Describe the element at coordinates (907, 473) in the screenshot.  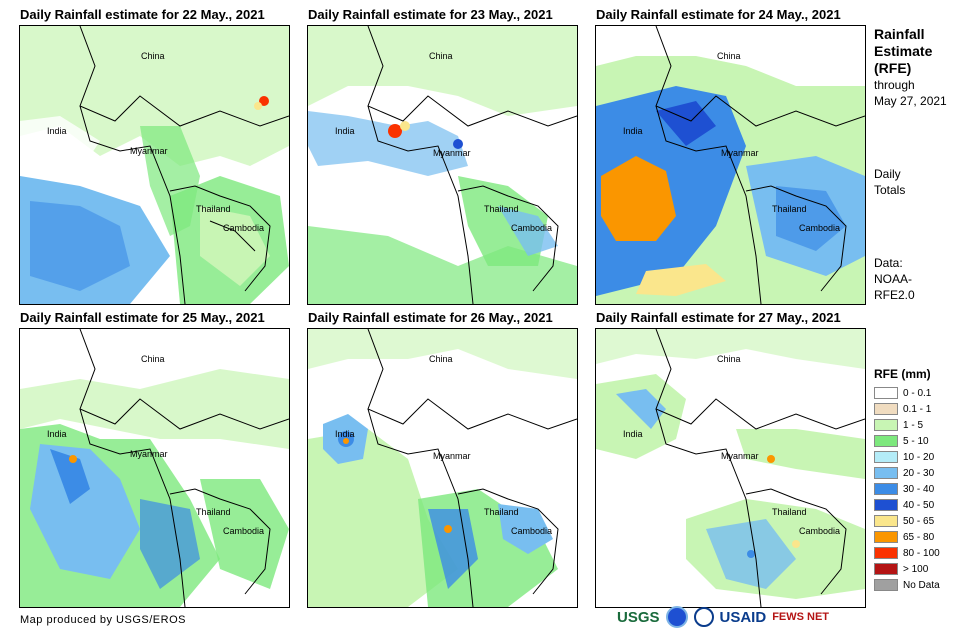
I see `legend-item: 20 - 30` at that location.